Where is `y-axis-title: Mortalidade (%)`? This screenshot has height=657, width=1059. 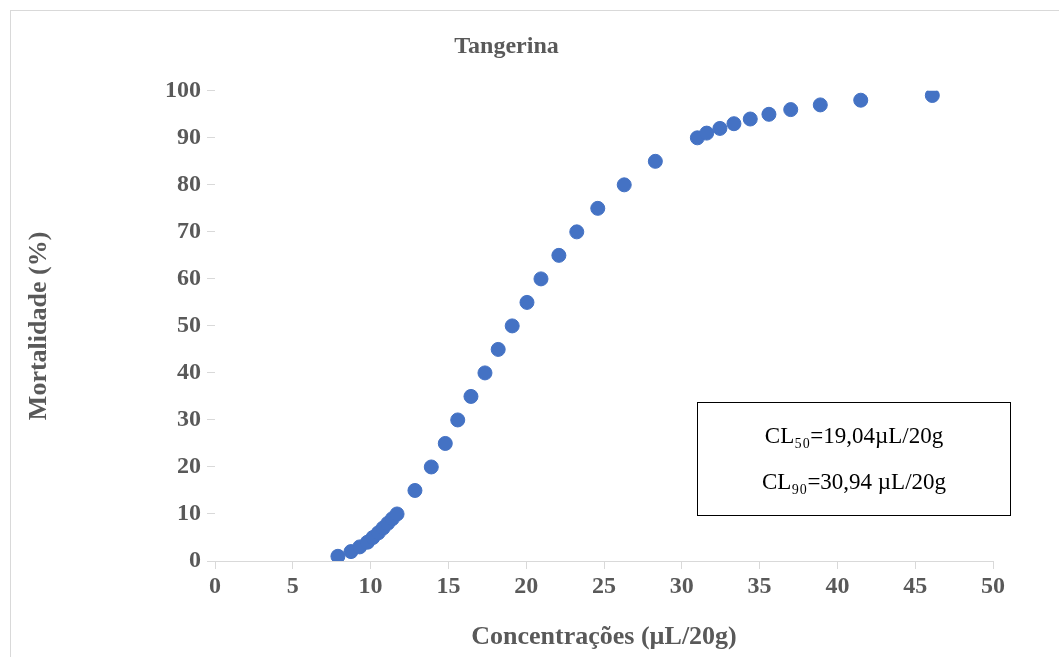
y-axis-title: Mortalidade (%) is located at coordinates (38, 326).